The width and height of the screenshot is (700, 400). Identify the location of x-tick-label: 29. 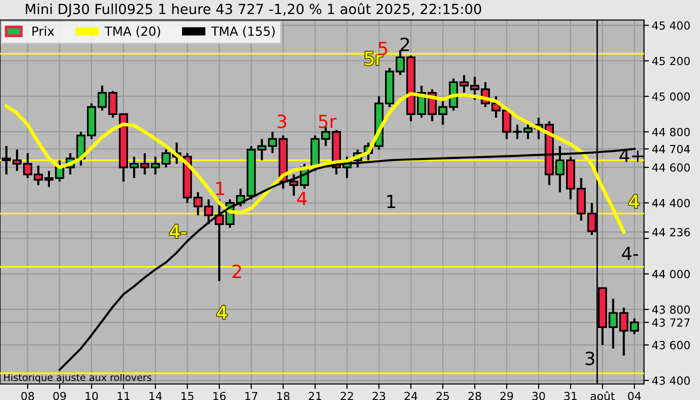
(506, 396).